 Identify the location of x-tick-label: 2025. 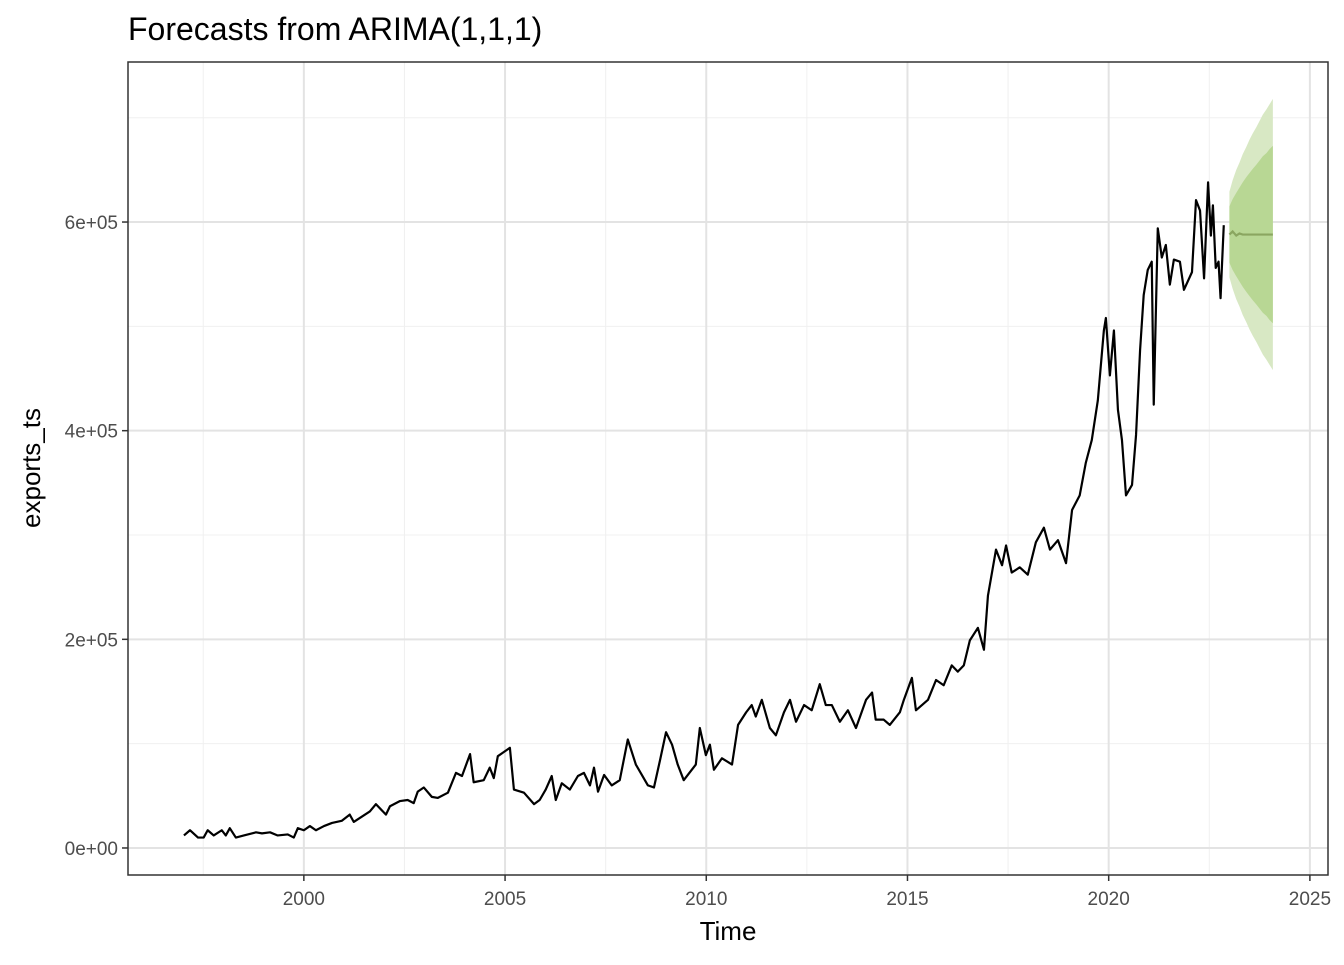
(1310, 899).